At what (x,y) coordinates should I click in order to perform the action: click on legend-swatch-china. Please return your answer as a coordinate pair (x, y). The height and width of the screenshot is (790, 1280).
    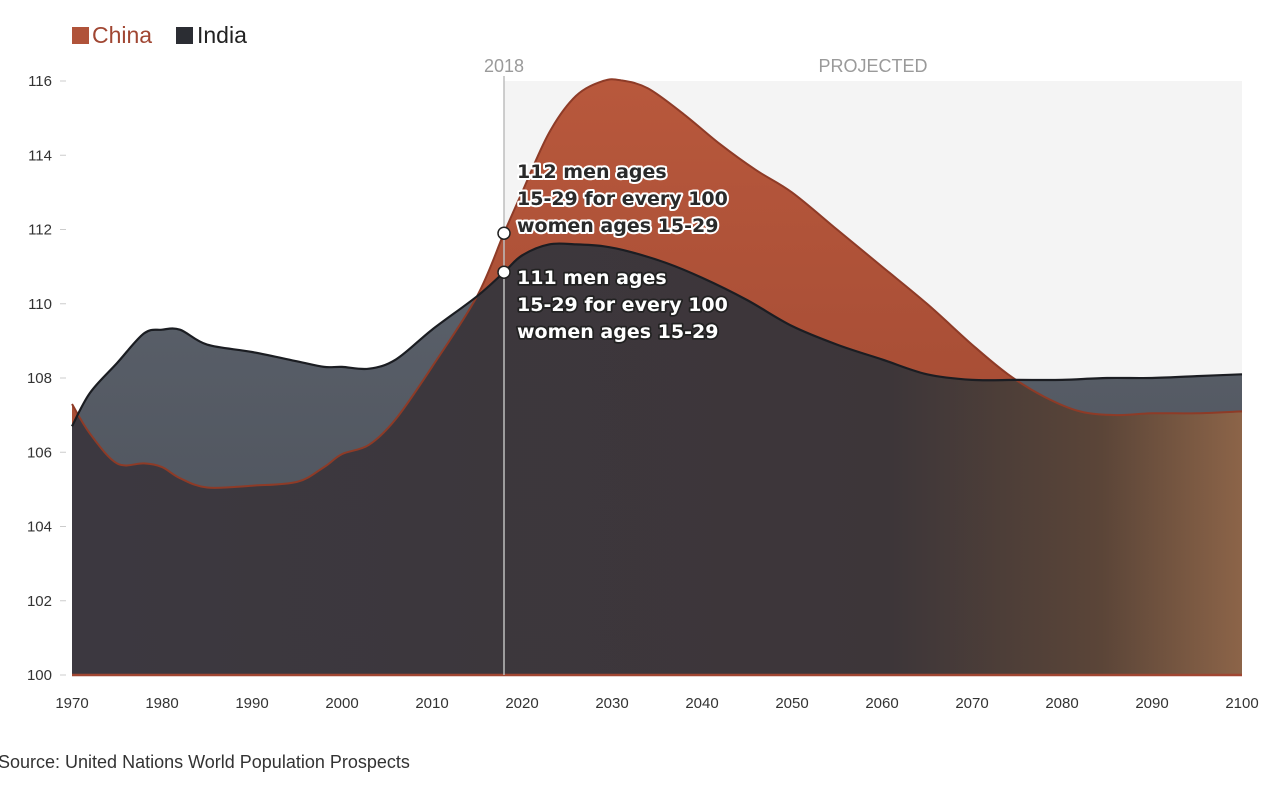
    Looking at the image, I should click on (80, 35).